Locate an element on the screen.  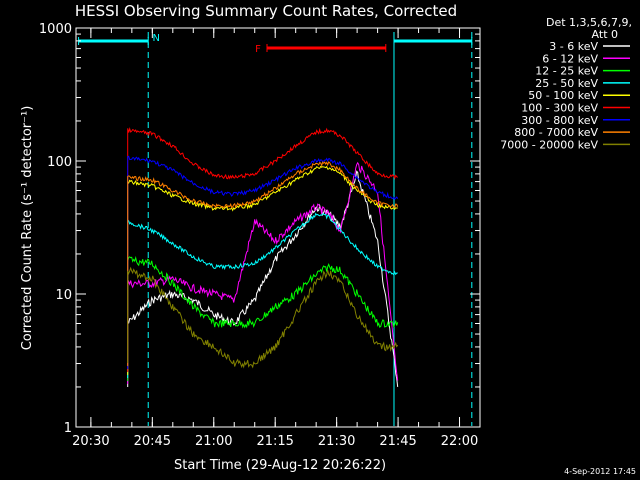
series-7000-20000-kev is located at coordinates (263, 317).